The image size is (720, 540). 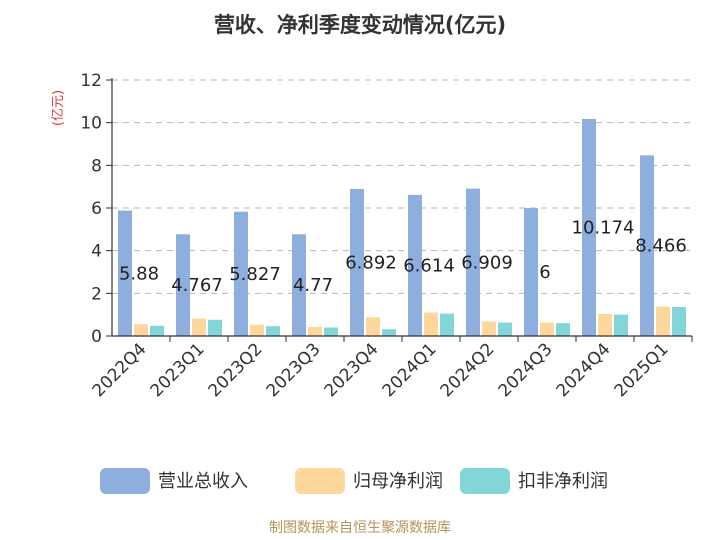 I want to click on bar-1-2023Q2, so click(x=257, y=330).